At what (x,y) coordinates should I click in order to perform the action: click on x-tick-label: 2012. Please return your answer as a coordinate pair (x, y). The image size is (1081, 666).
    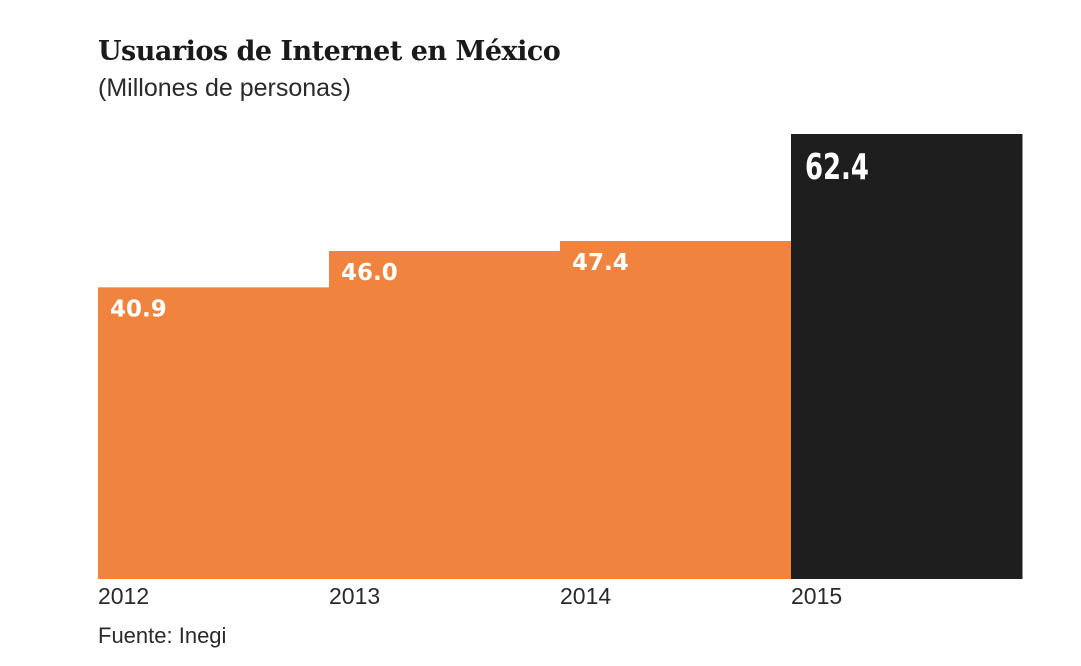
    Looking at the image, I should click on (123, 596).